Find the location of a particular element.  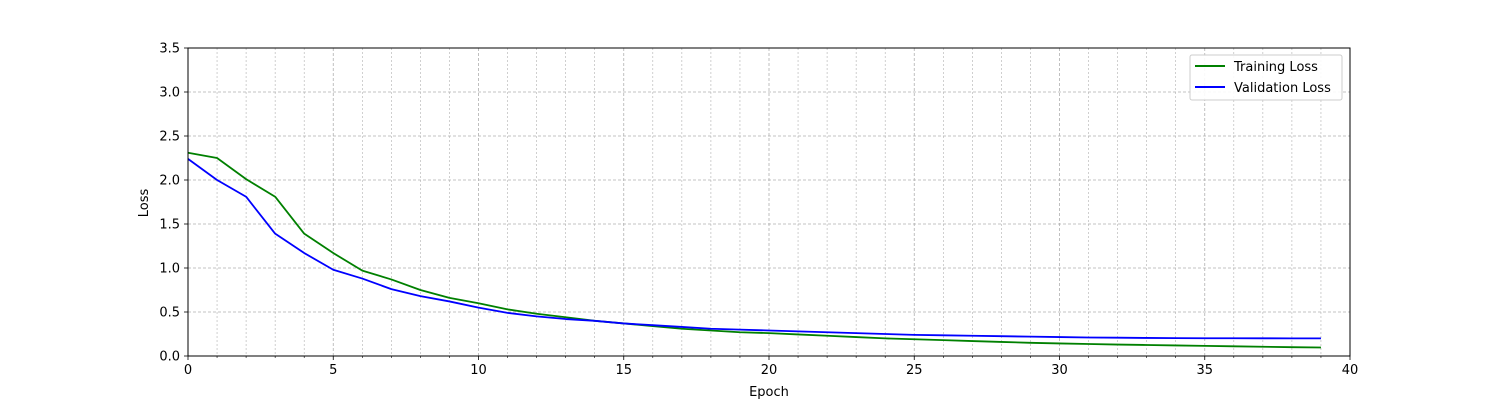

x-tick-label: 25 is located at coordinates (914, 370).